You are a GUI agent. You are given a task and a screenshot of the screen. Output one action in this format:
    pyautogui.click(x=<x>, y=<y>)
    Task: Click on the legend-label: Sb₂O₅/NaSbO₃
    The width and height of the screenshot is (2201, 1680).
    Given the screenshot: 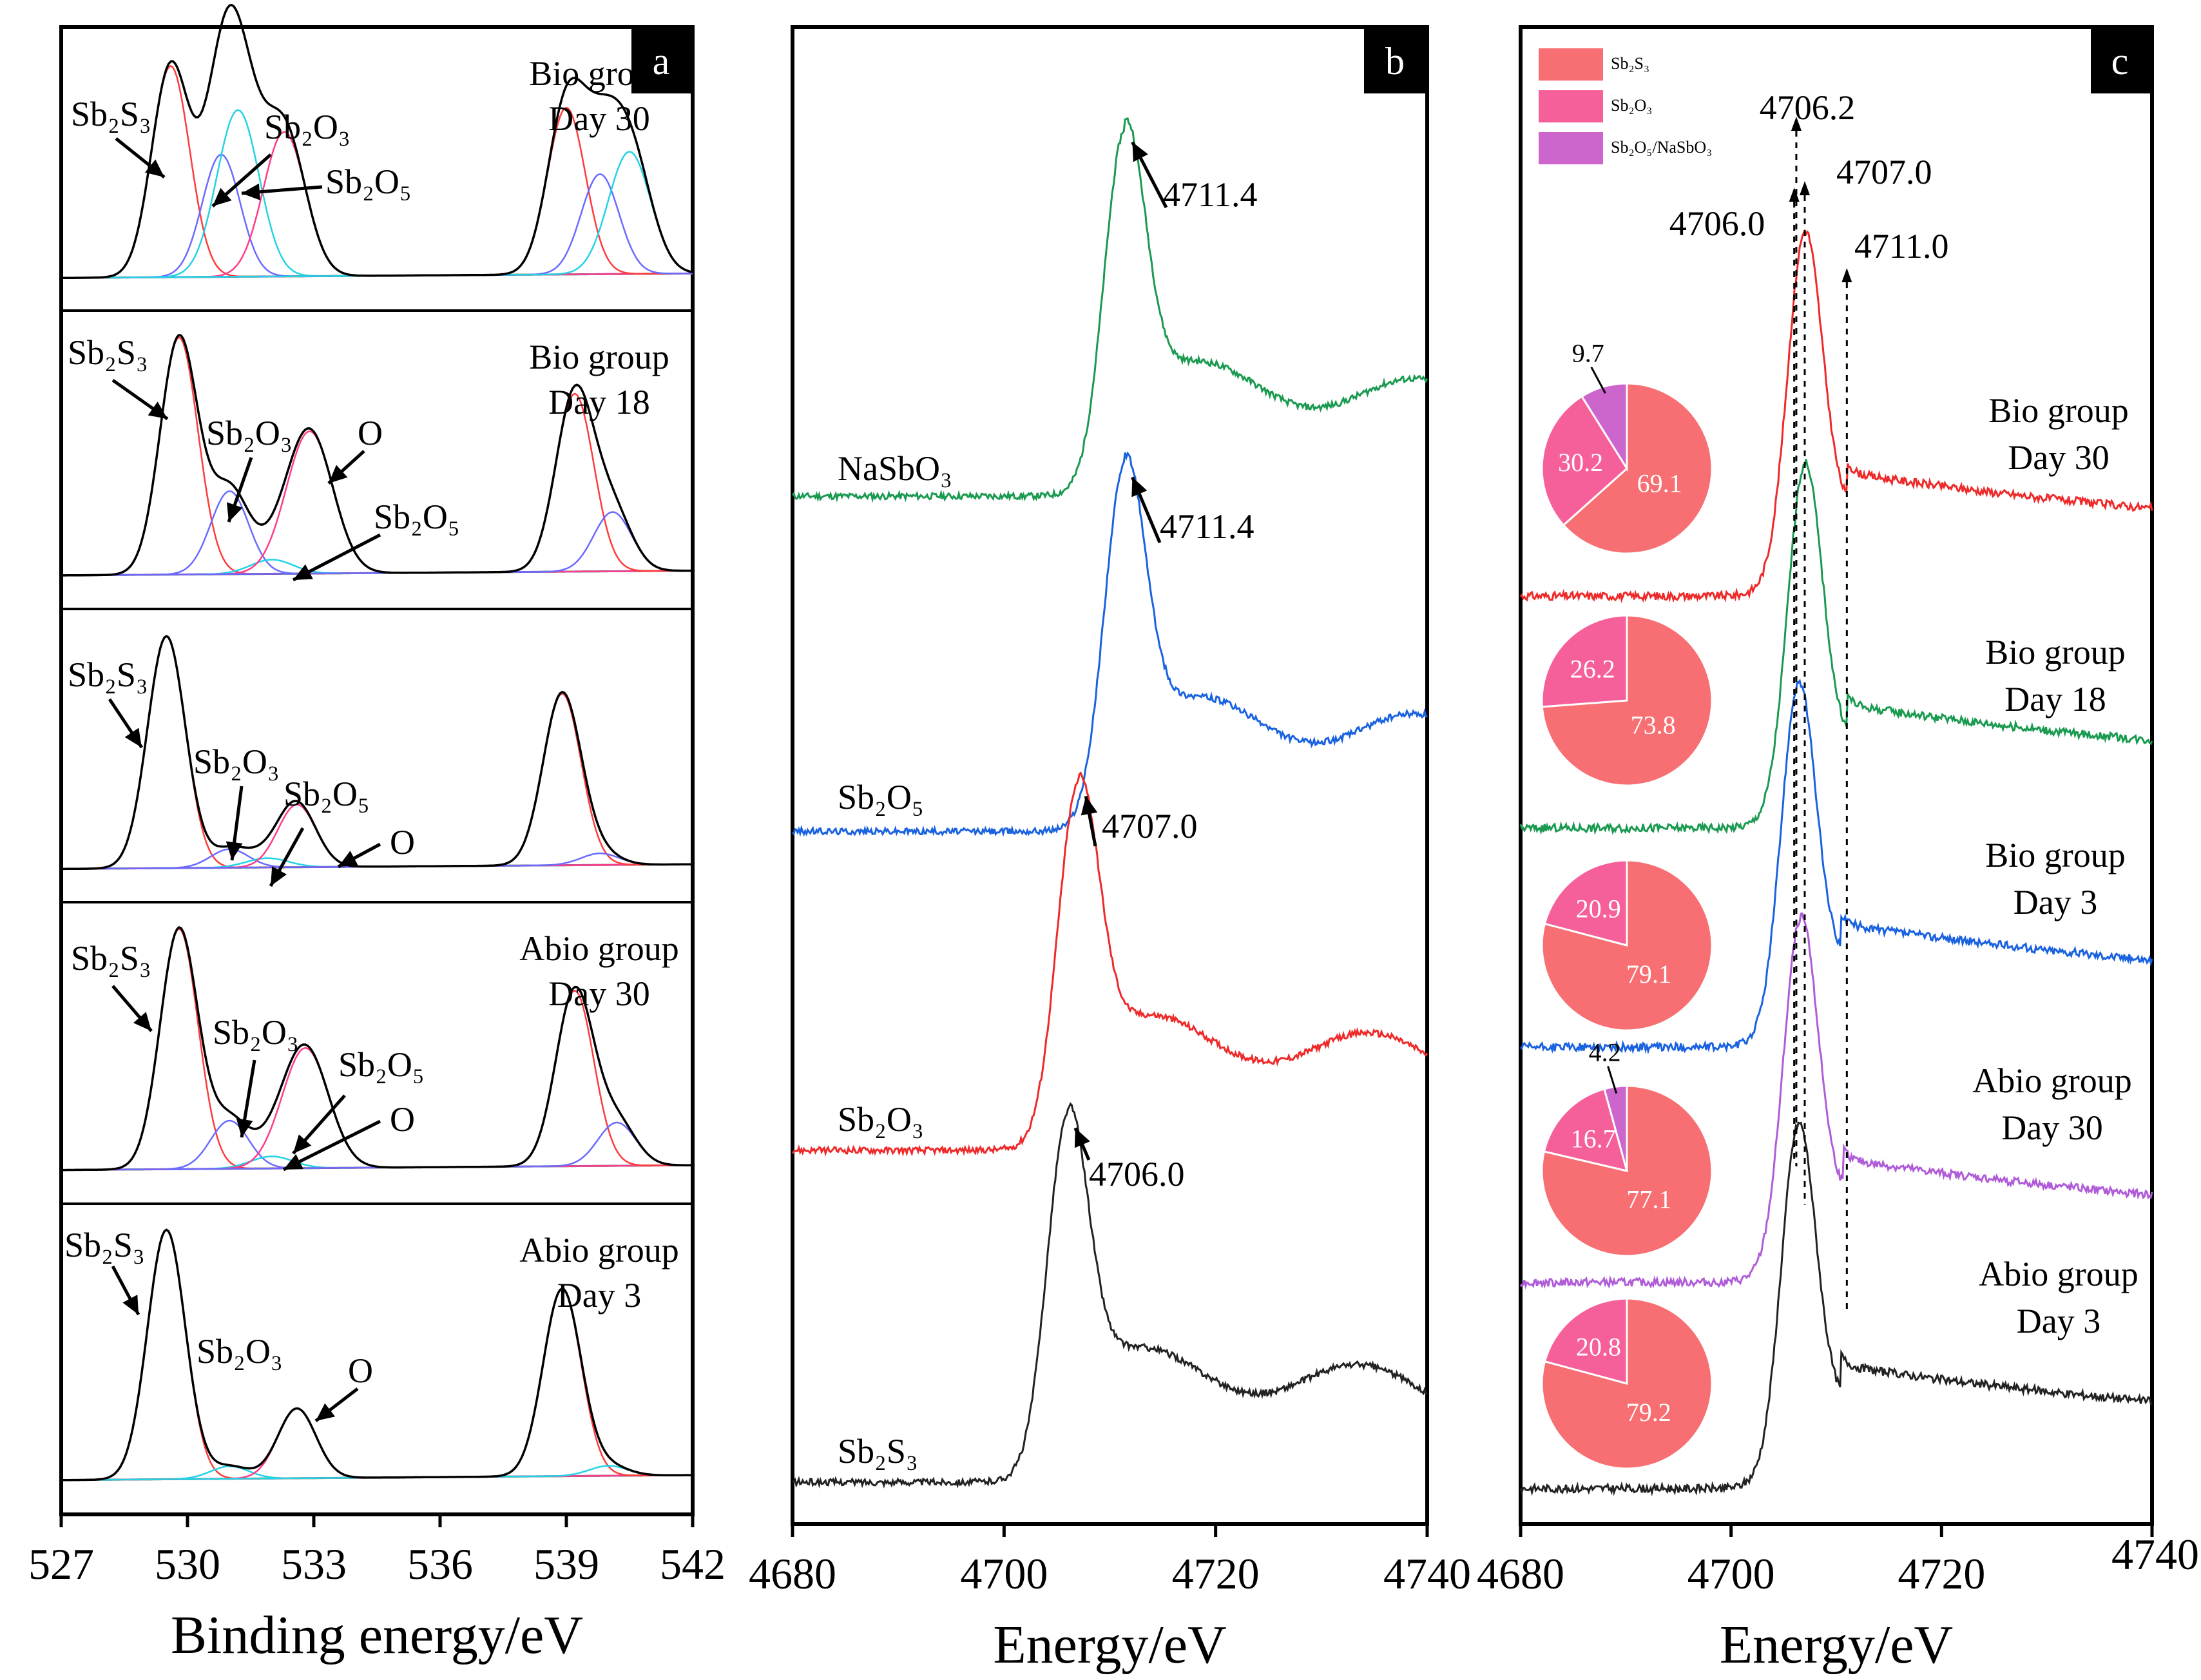 What is the action you would take?
    pyautogui.click(x=1661, y=148)
    